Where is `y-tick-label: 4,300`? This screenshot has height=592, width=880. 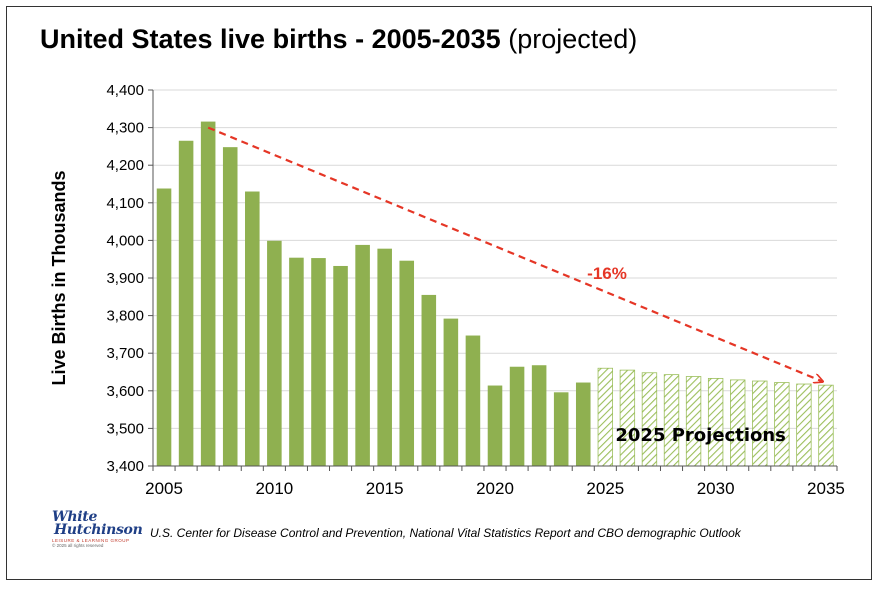
y-tick-label: 4,300 is located at coordinates (125, 128).